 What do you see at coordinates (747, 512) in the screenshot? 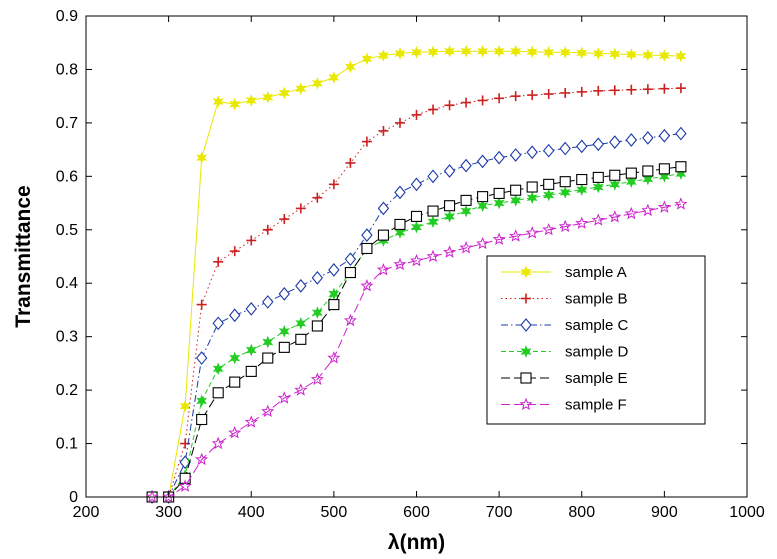
I see `x-tick-label: 1000` at bounding box center [747, 512].